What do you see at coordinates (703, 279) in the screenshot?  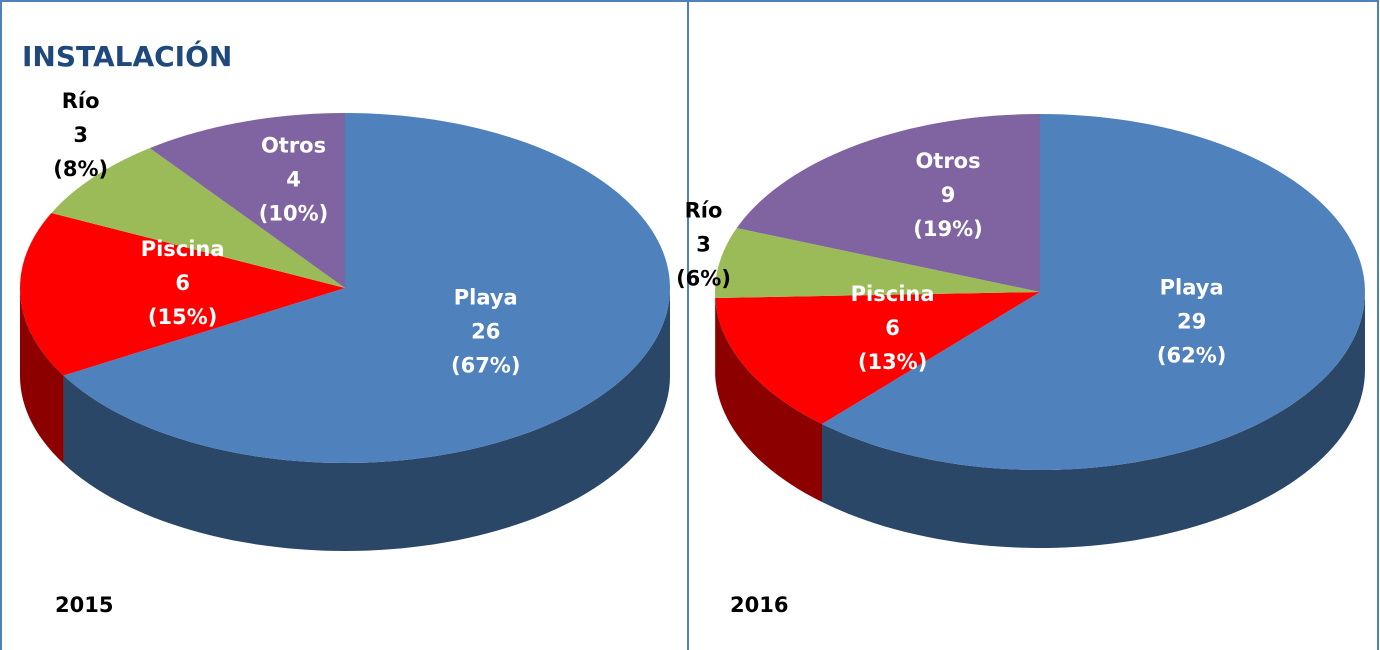 I see `slice-percent: (6%)` at bounding box center [703, 279].